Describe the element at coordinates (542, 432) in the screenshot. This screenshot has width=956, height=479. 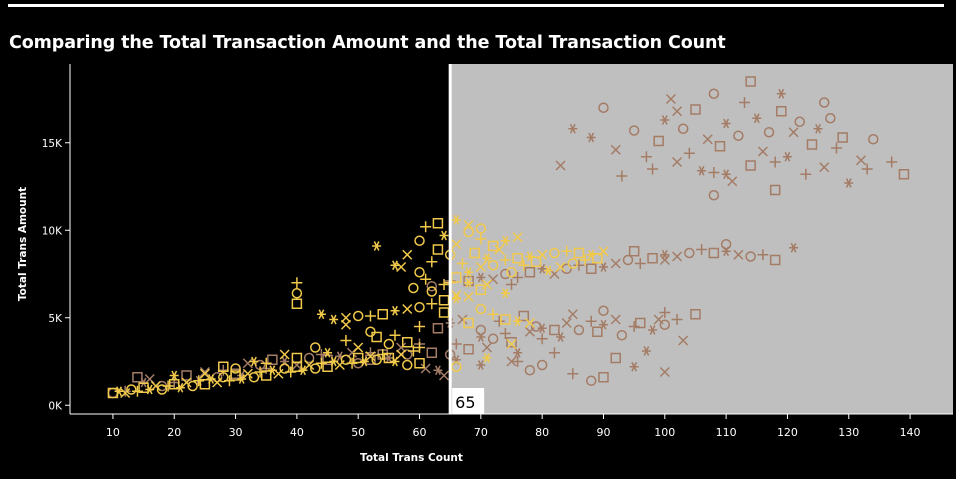
I see `x-tick-label: 80` at that location.